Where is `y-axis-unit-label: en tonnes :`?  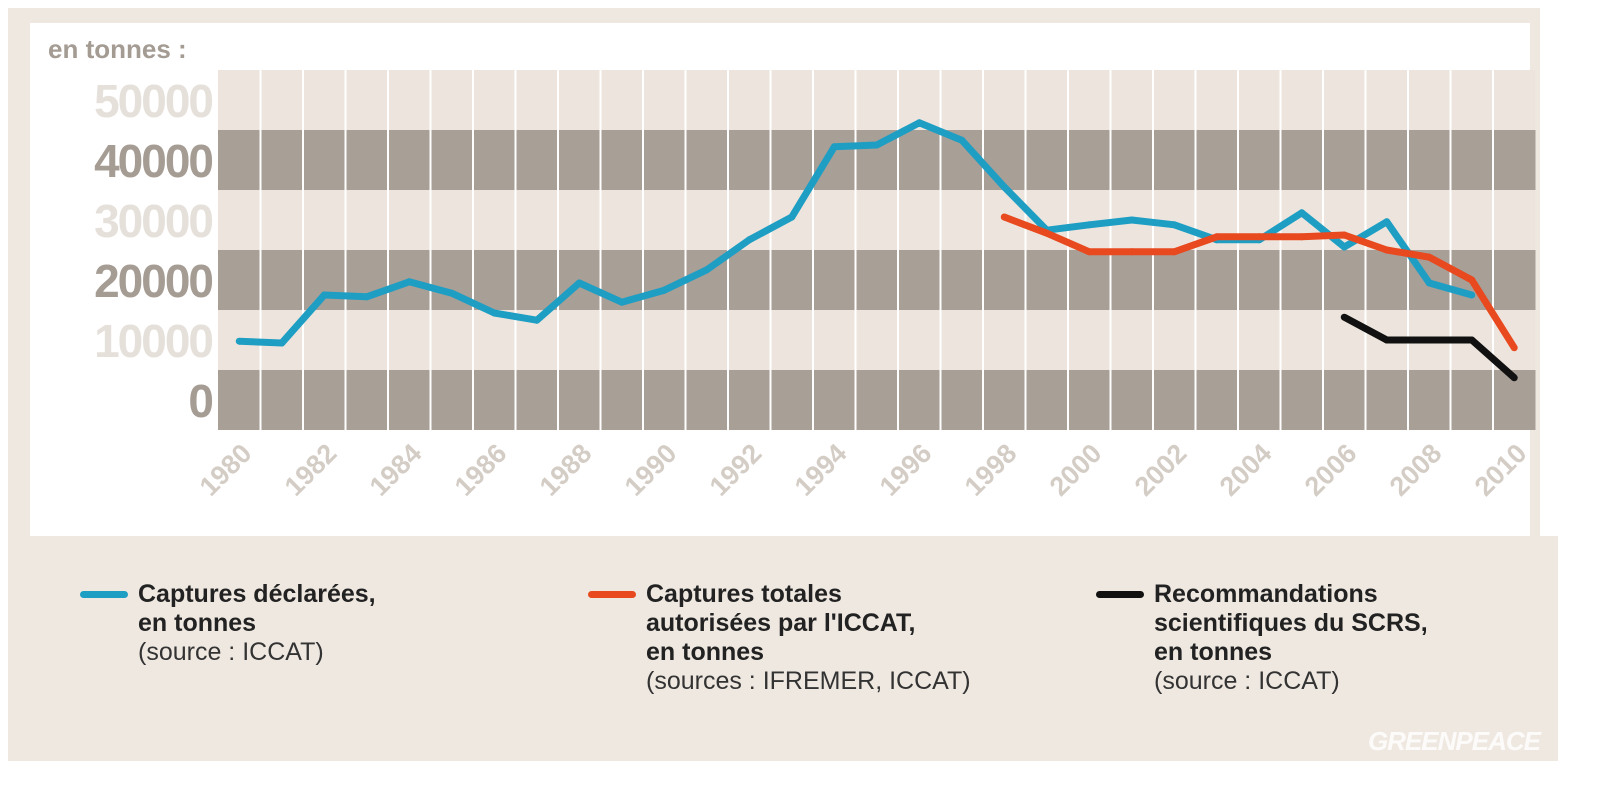
y-axis-unit-label: en tonnes : is located at coordinates (117, 49).